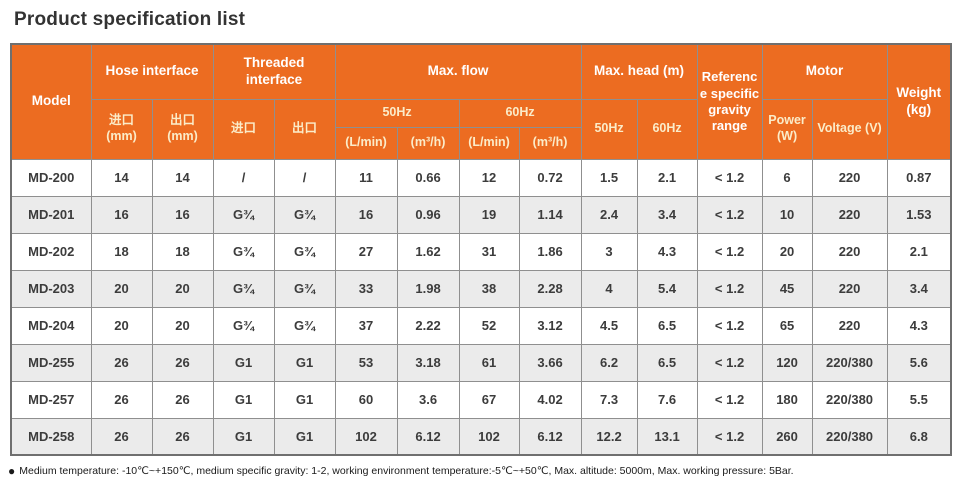  Describe the element at coordinates (51, 251) in the screenshot. I see `model-cell: MD-202` at that location.